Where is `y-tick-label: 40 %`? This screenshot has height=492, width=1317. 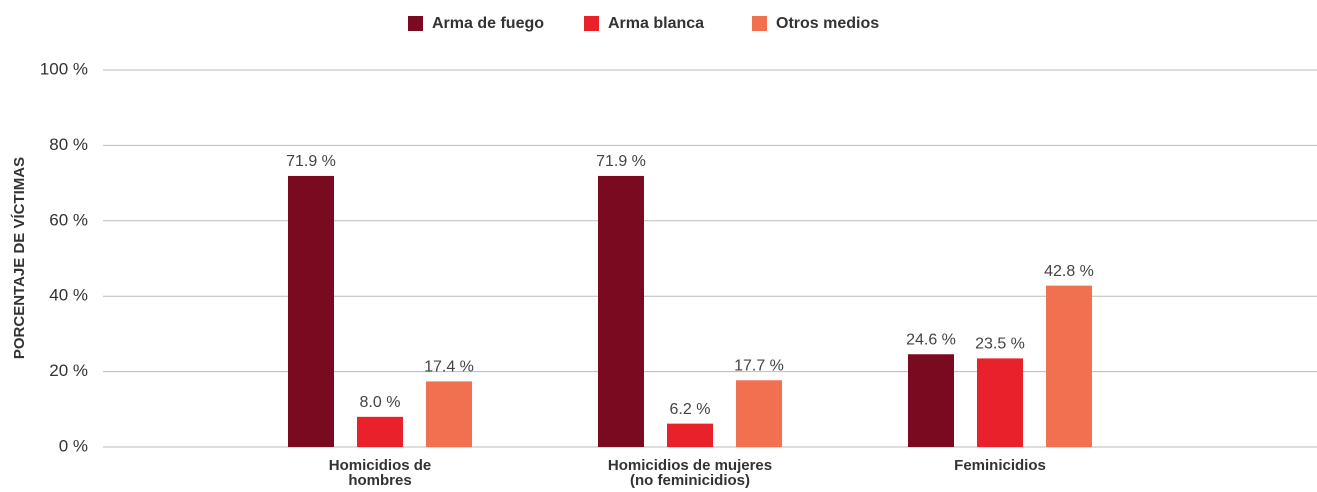
y-tick-label: 40 % is located at coordinates (68, 295).